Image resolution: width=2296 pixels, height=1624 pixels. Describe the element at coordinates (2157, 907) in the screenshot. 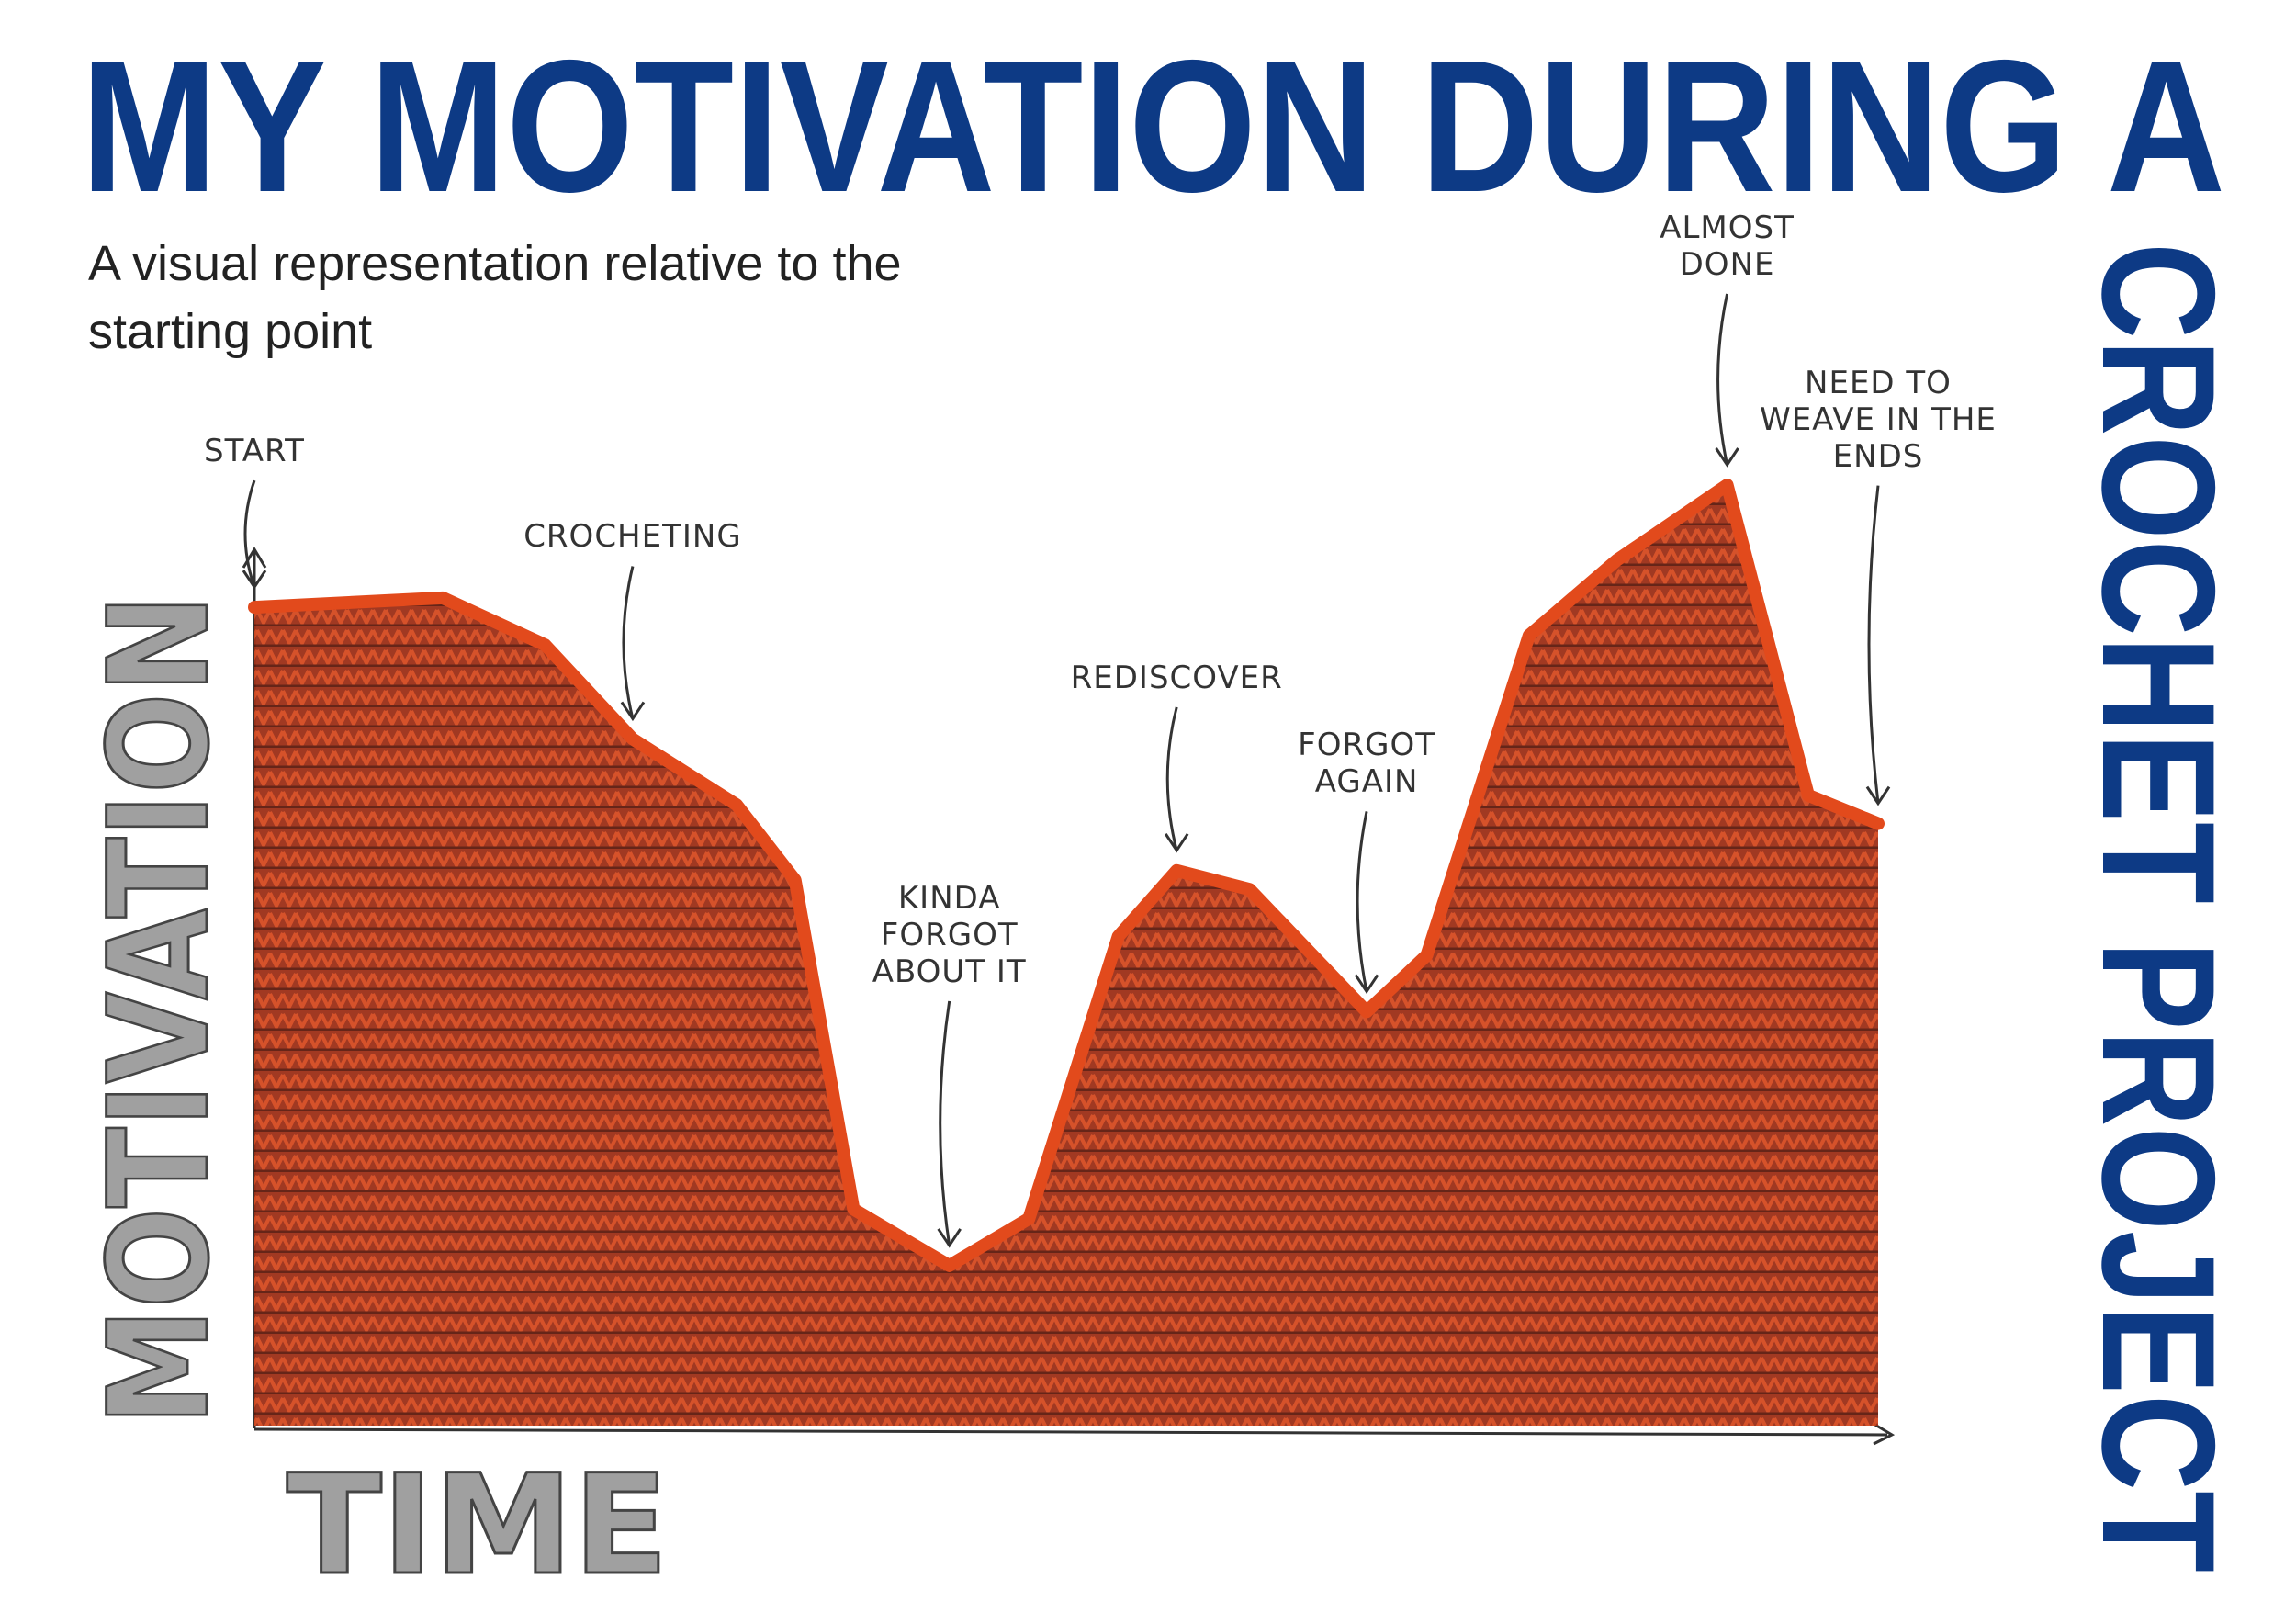

I see `chart-title-vertical: CROCHET PROJECT` at that location.